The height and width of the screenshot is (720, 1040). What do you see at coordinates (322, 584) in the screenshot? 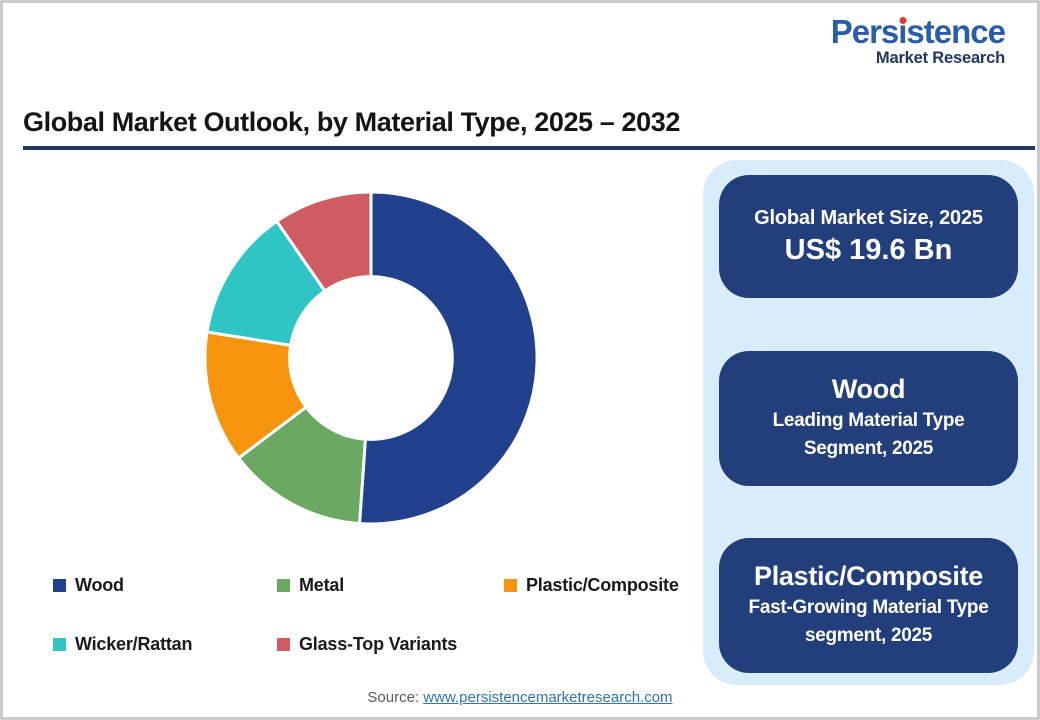
I see `legend-label: Metal` at bounding box center [322, 584].